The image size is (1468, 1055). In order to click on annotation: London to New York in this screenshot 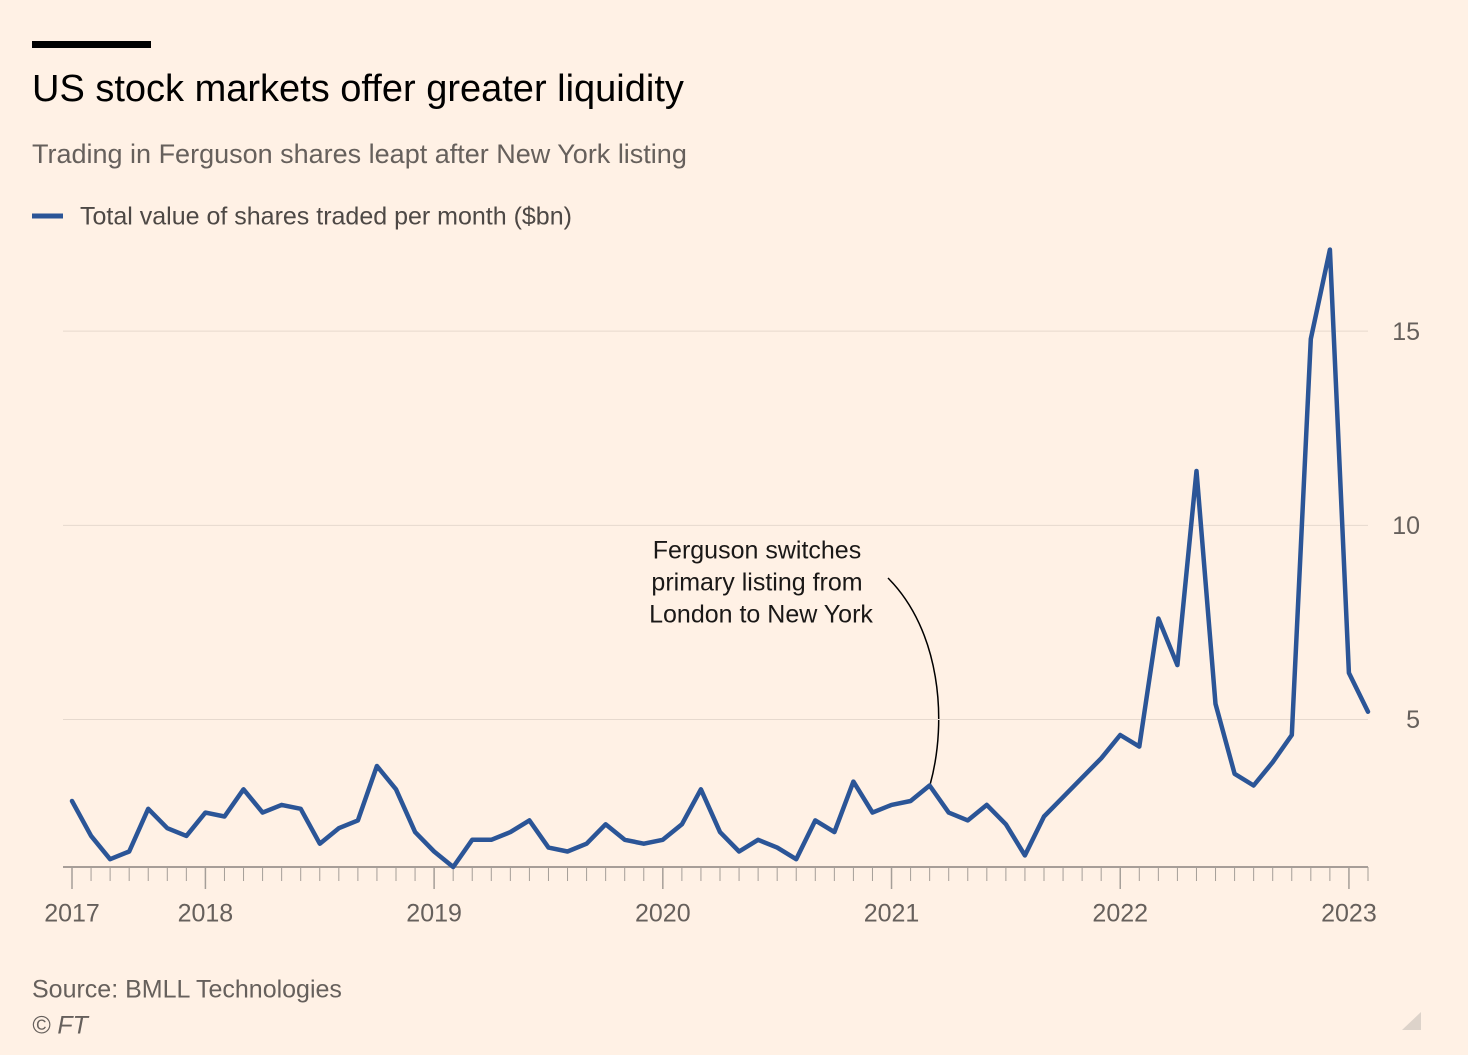, I will do `click(761, 615)`.